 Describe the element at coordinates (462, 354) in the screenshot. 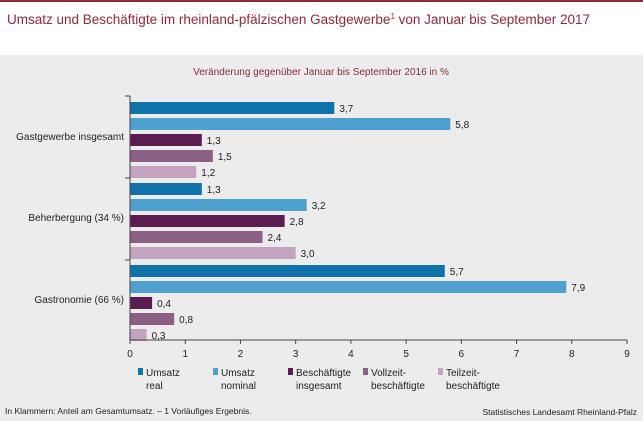

I see `x-tick-label-6: 6` at that location.